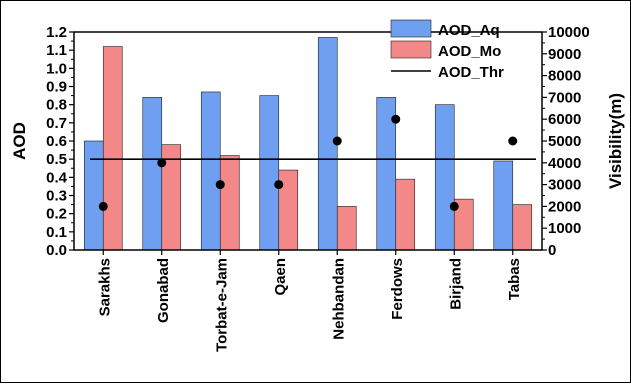 This screenshot has width=631, height=387. I want to click on x-tick-label-1: Sarakhs, so click(104, 287).